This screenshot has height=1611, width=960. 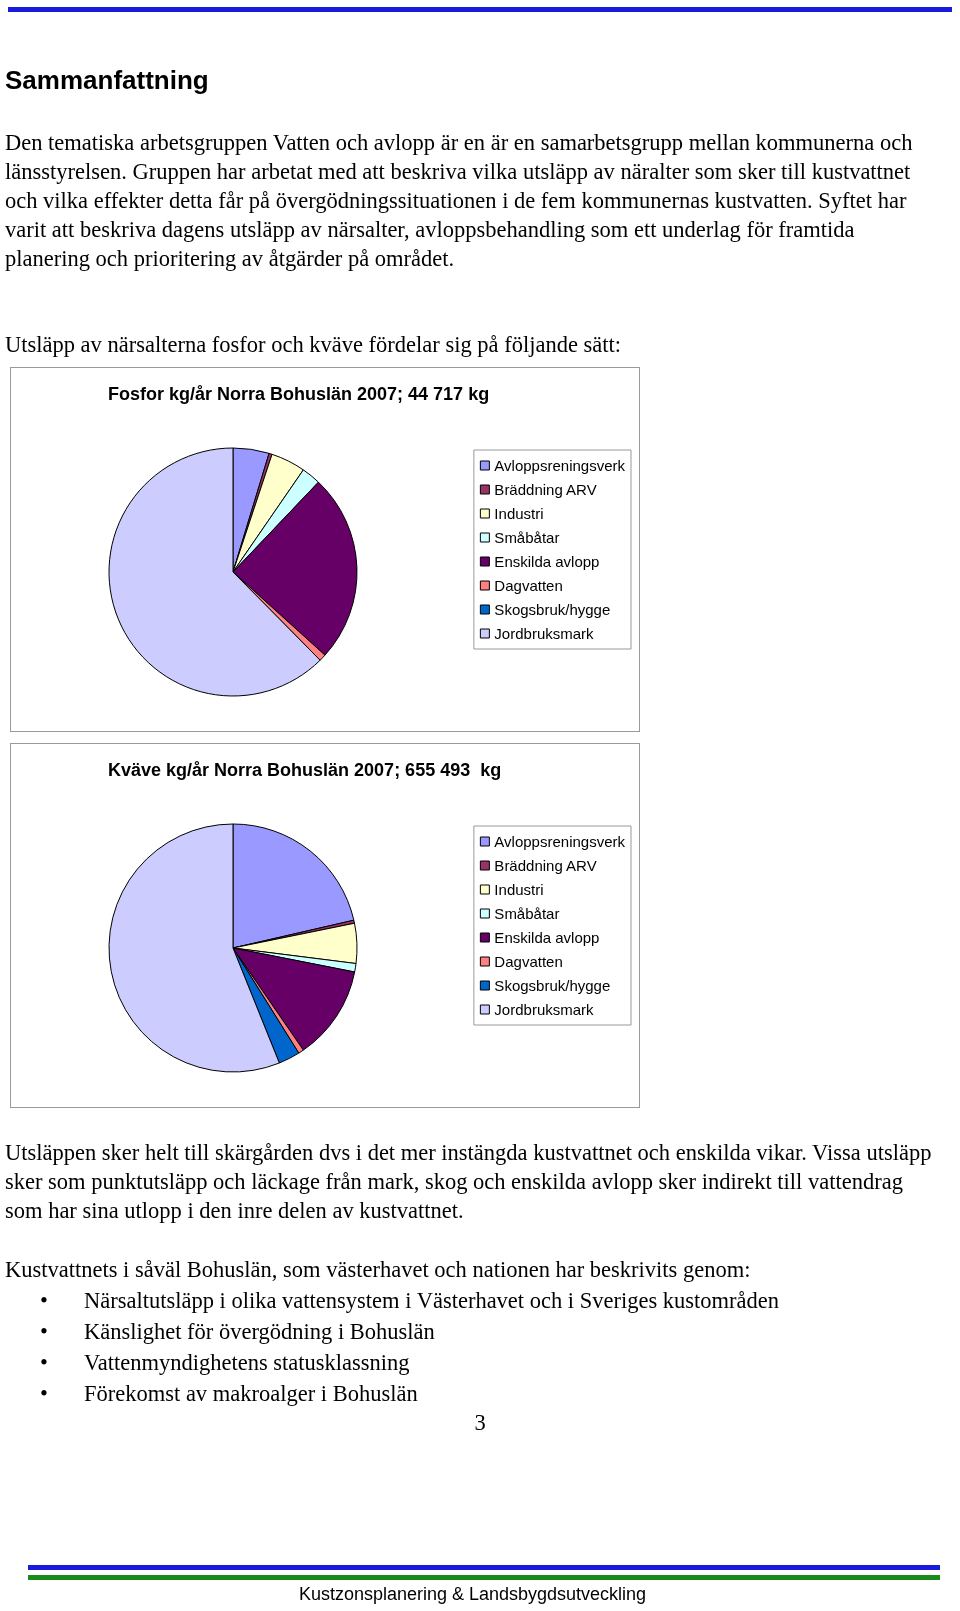 I want to click on text: Kustzonsplanering & Landsbygdsutveckling, so click(x=472, y=1594).